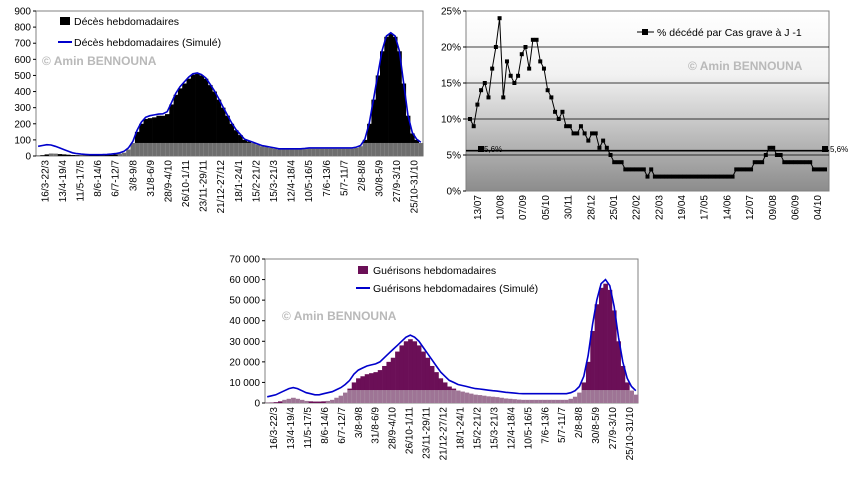 The height and width of the screenshot is (481, 856). Describe the element at coordinates (274, 428) in the screenshot. I see `recoveries-x-tick-label: 16/3-22/3` at that location.